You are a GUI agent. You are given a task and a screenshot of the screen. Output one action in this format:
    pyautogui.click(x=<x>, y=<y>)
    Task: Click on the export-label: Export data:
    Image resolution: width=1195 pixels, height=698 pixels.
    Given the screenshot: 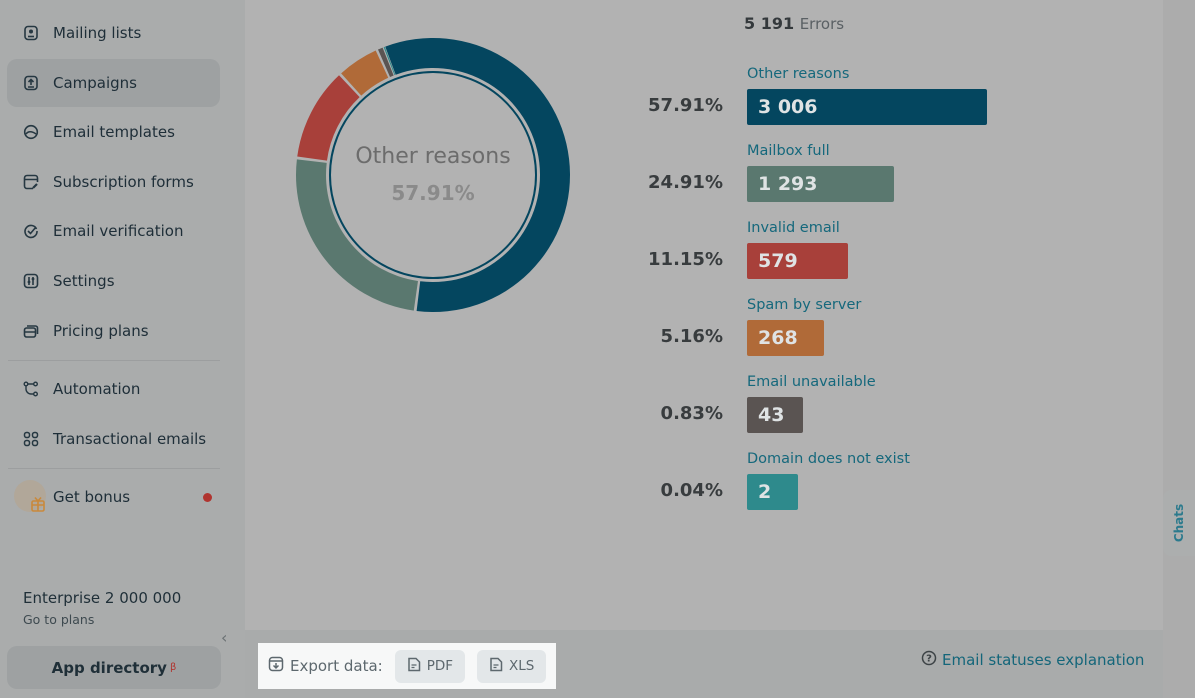 What is the action you would take?
    pyautogui.click(x=336, y=666)
    